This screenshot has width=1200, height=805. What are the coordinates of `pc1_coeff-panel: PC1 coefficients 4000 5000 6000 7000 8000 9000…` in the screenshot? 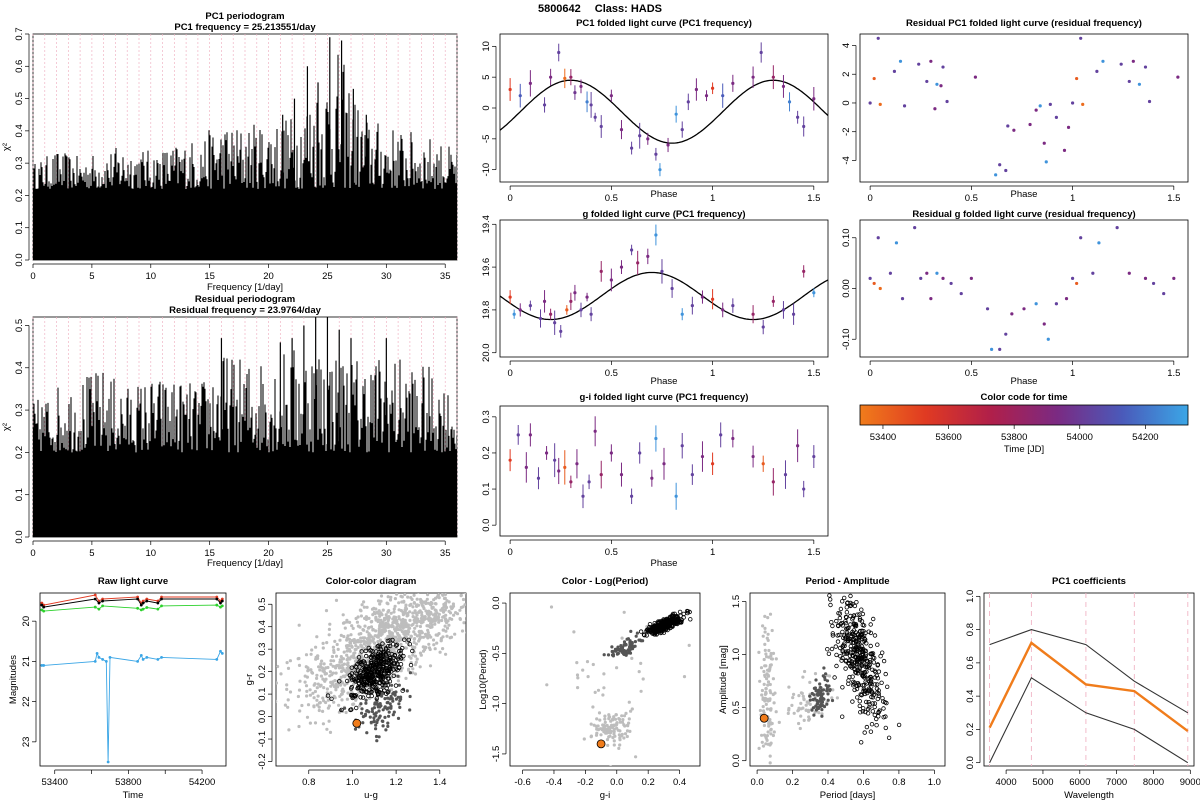 It's located at (1082, 688).